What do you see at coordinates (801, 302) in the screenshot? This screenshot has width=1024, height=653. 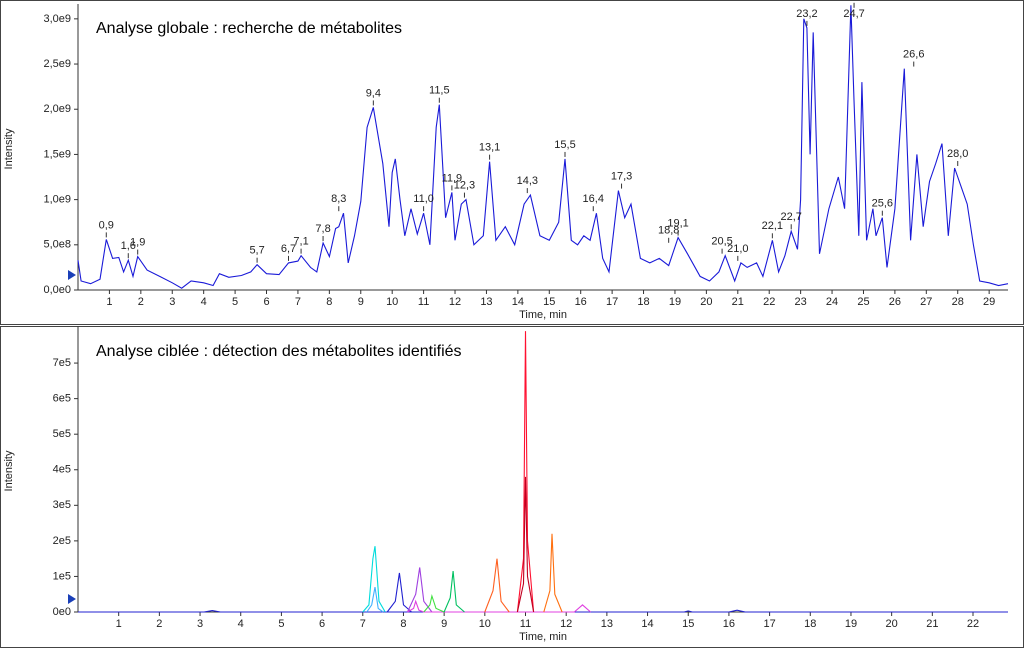 I see `x-tick-label: 23` at bounding box center [801, 302].